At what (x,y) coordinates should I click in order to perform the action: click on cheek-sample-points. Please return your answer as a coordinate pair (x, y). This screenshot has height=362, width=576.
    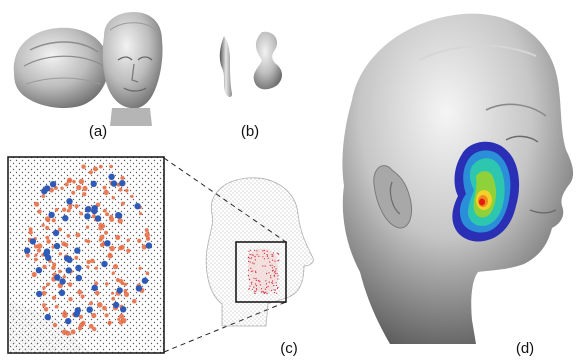
    Looking at the image, I should click on (263, 272).